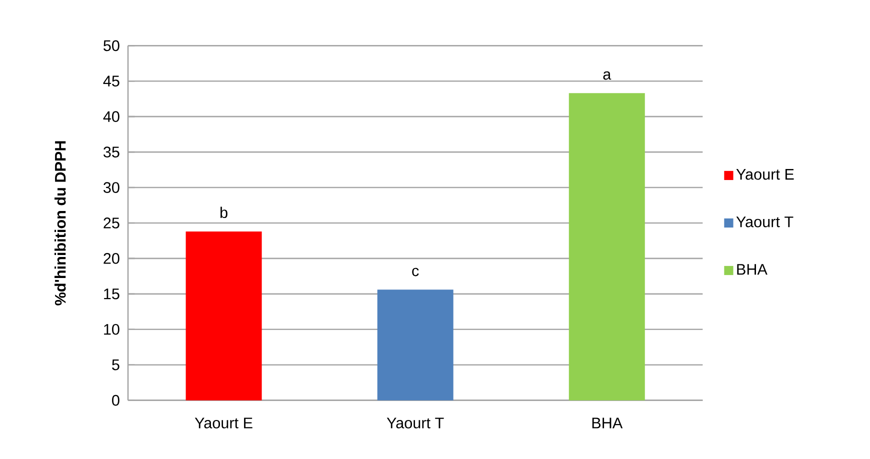  Describe the element at coordinates (752, 269) in the screenshot. I see `legend-label: BHA` at that location.